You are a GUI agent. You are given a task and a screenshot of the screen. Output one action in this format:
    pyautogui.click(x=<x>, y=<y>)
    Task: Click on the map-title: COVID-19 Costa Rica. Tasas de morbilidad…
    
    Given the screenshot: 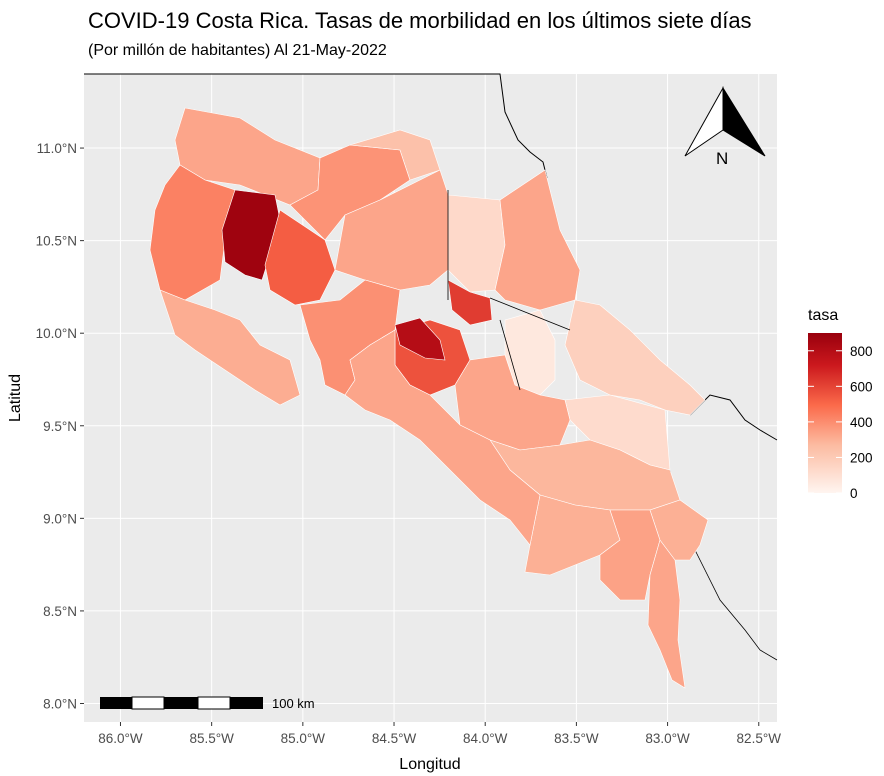 What is the action you would take?
    pyautogui.click(x=420, y=20)
    